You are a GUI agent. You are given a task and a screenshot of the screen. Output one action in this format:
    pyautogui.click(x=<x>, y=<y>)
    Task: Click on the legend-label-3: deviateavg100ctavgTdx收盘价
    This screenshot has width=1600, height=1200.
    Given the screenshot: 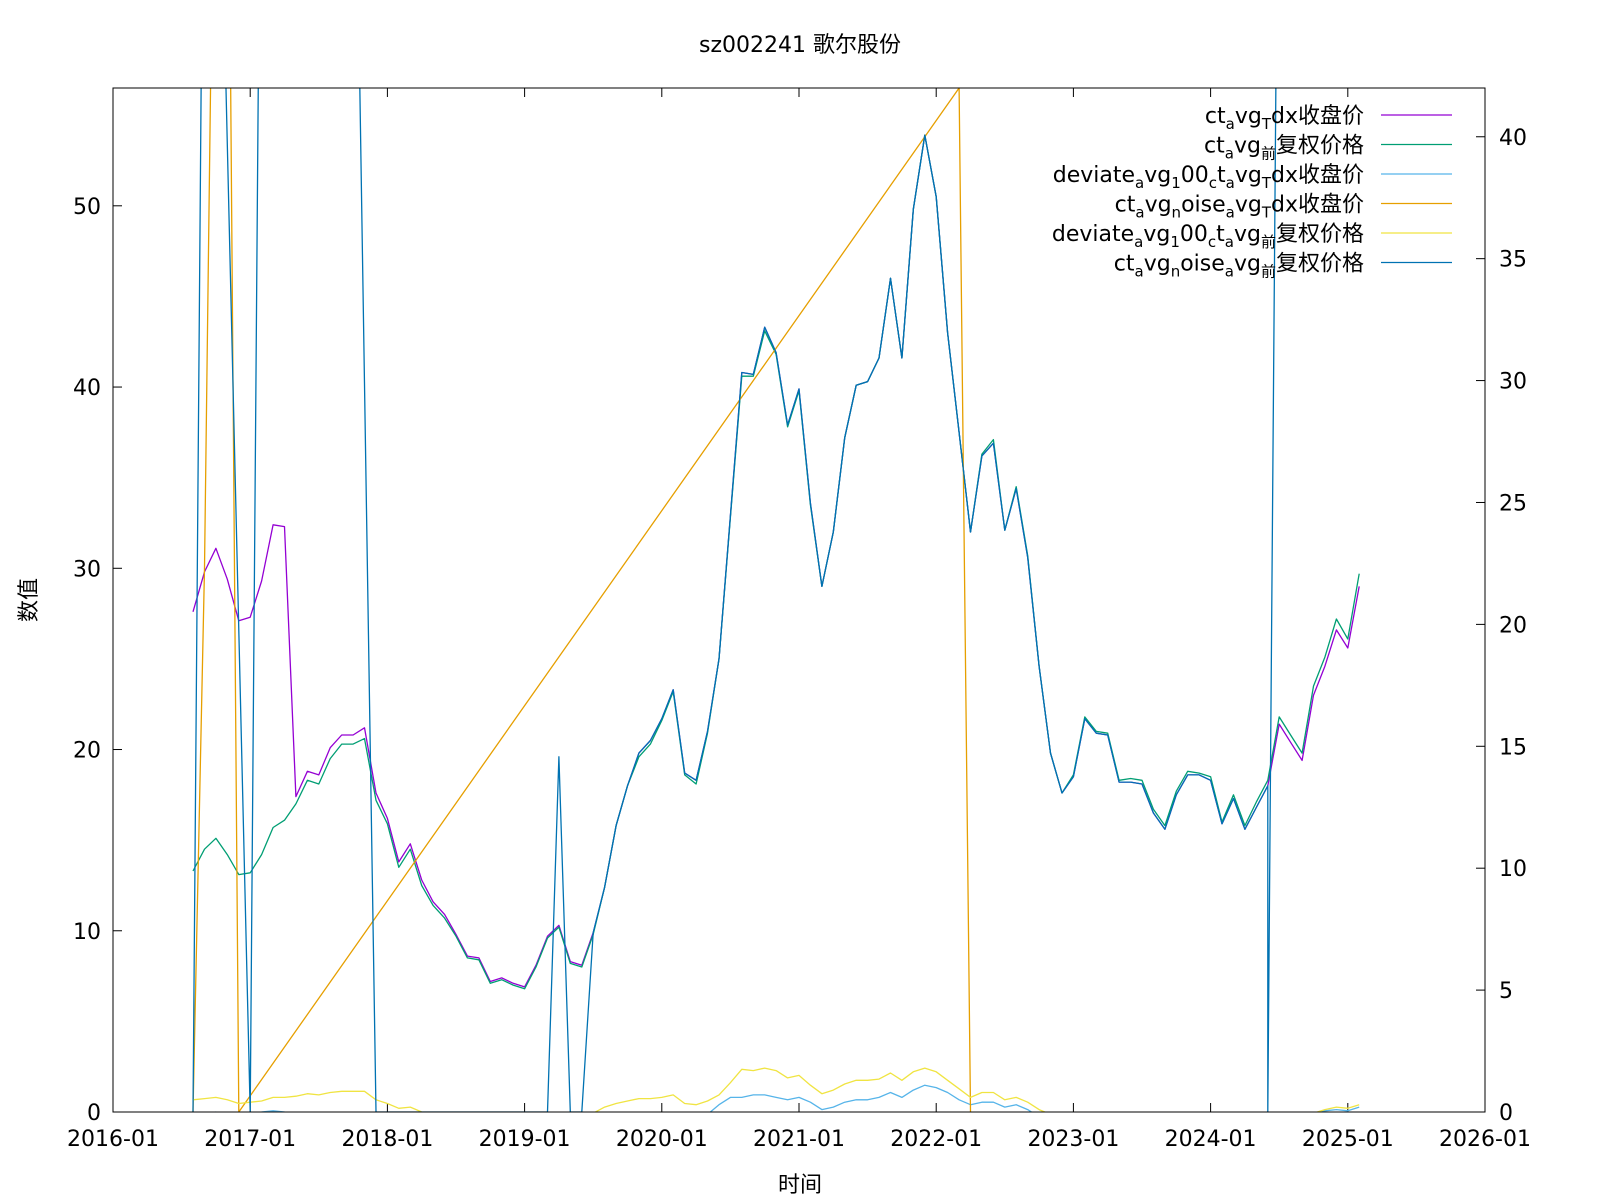 What is the action you would take?
    pyautogui.click(x=1208, y=177)
    